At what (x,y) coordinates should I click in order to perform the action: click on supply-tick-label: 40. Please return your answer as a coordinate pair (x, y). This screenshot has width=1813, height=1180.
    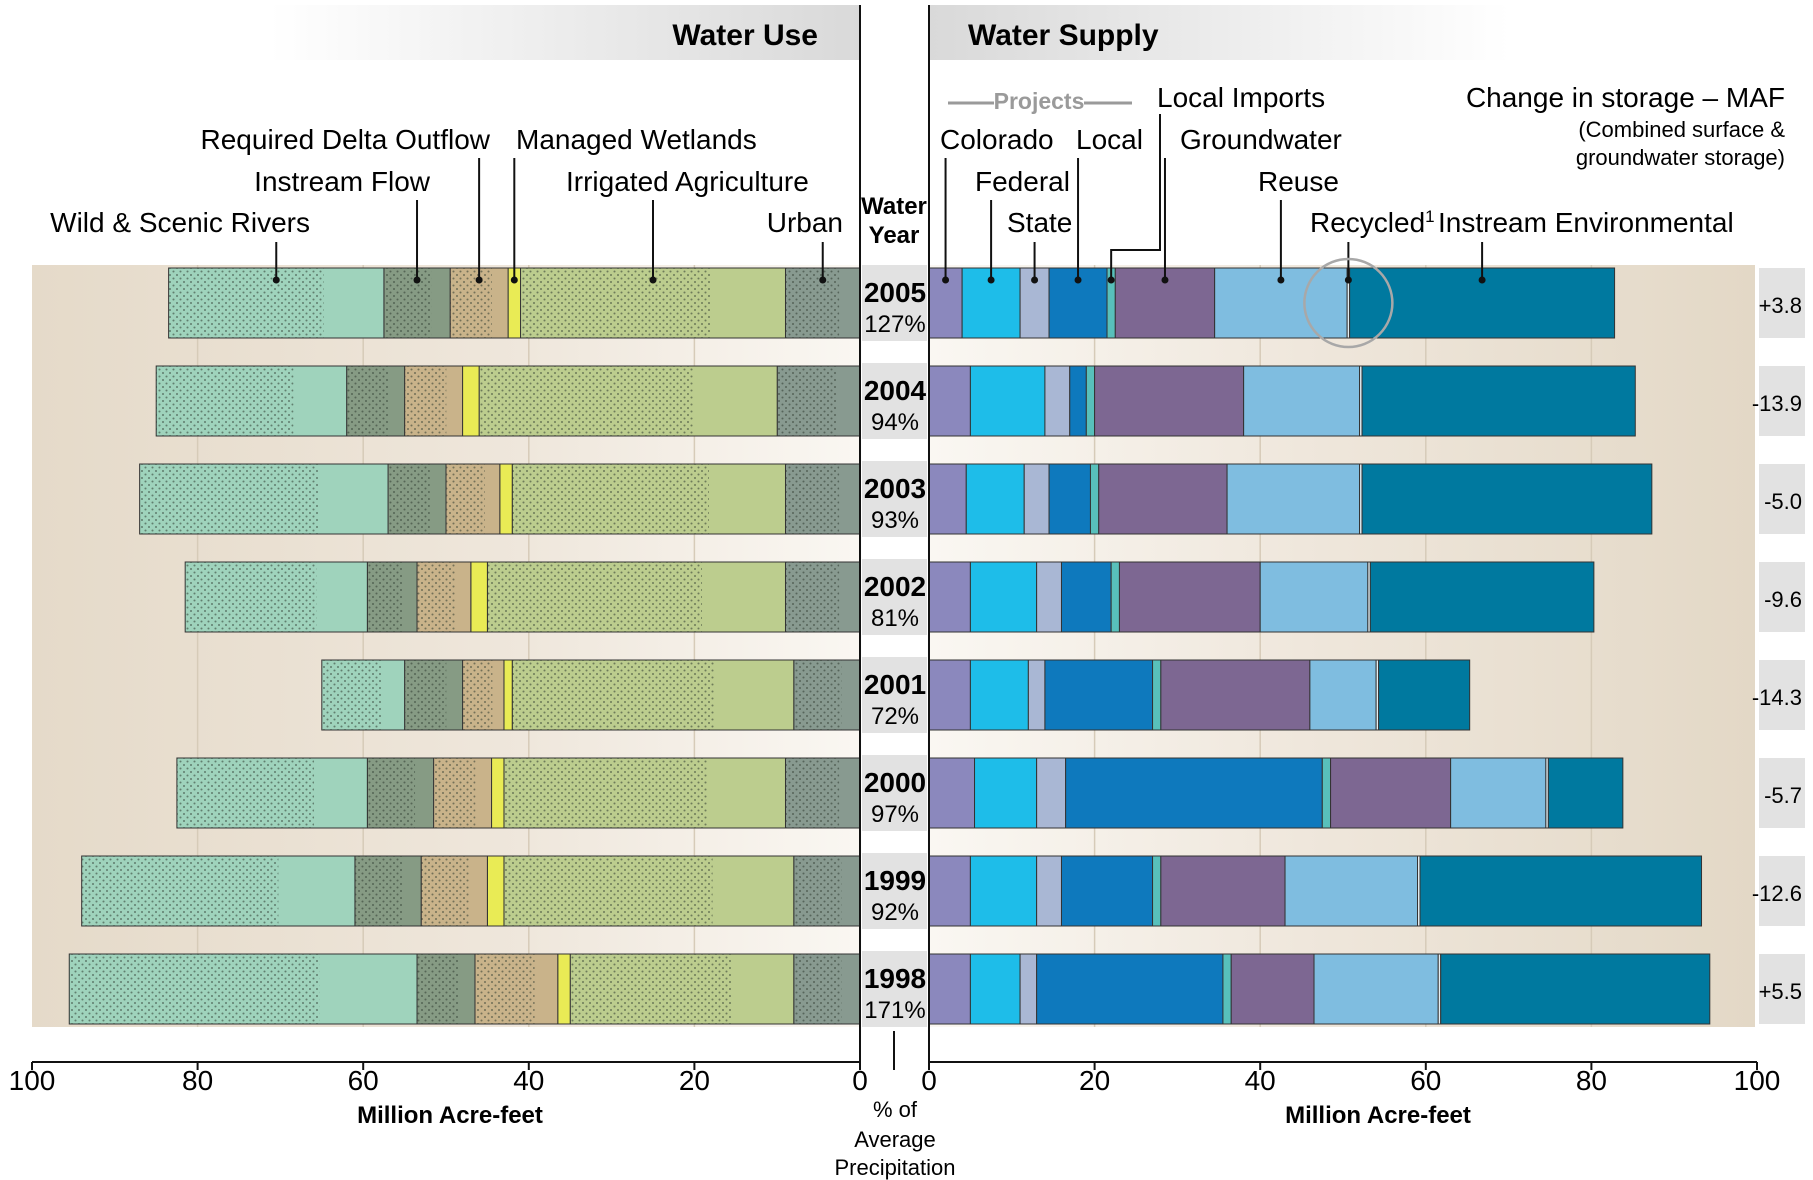
    Looking at the image, I should click on (1260, 1080).